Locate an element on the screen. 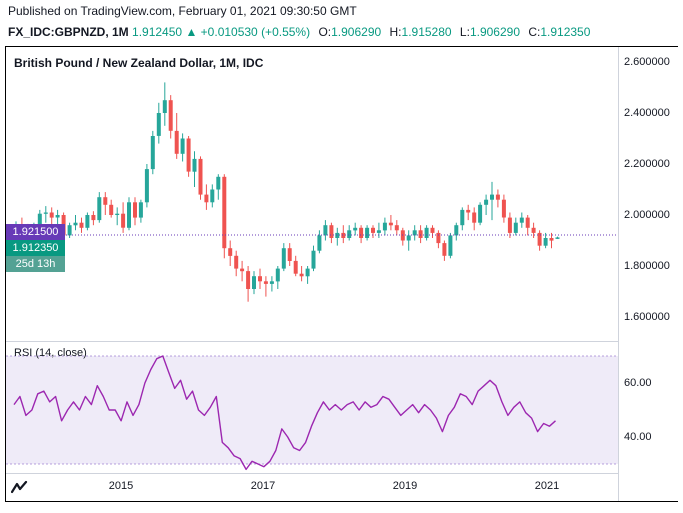  open-label: O: is located at coordinates (325, 32).